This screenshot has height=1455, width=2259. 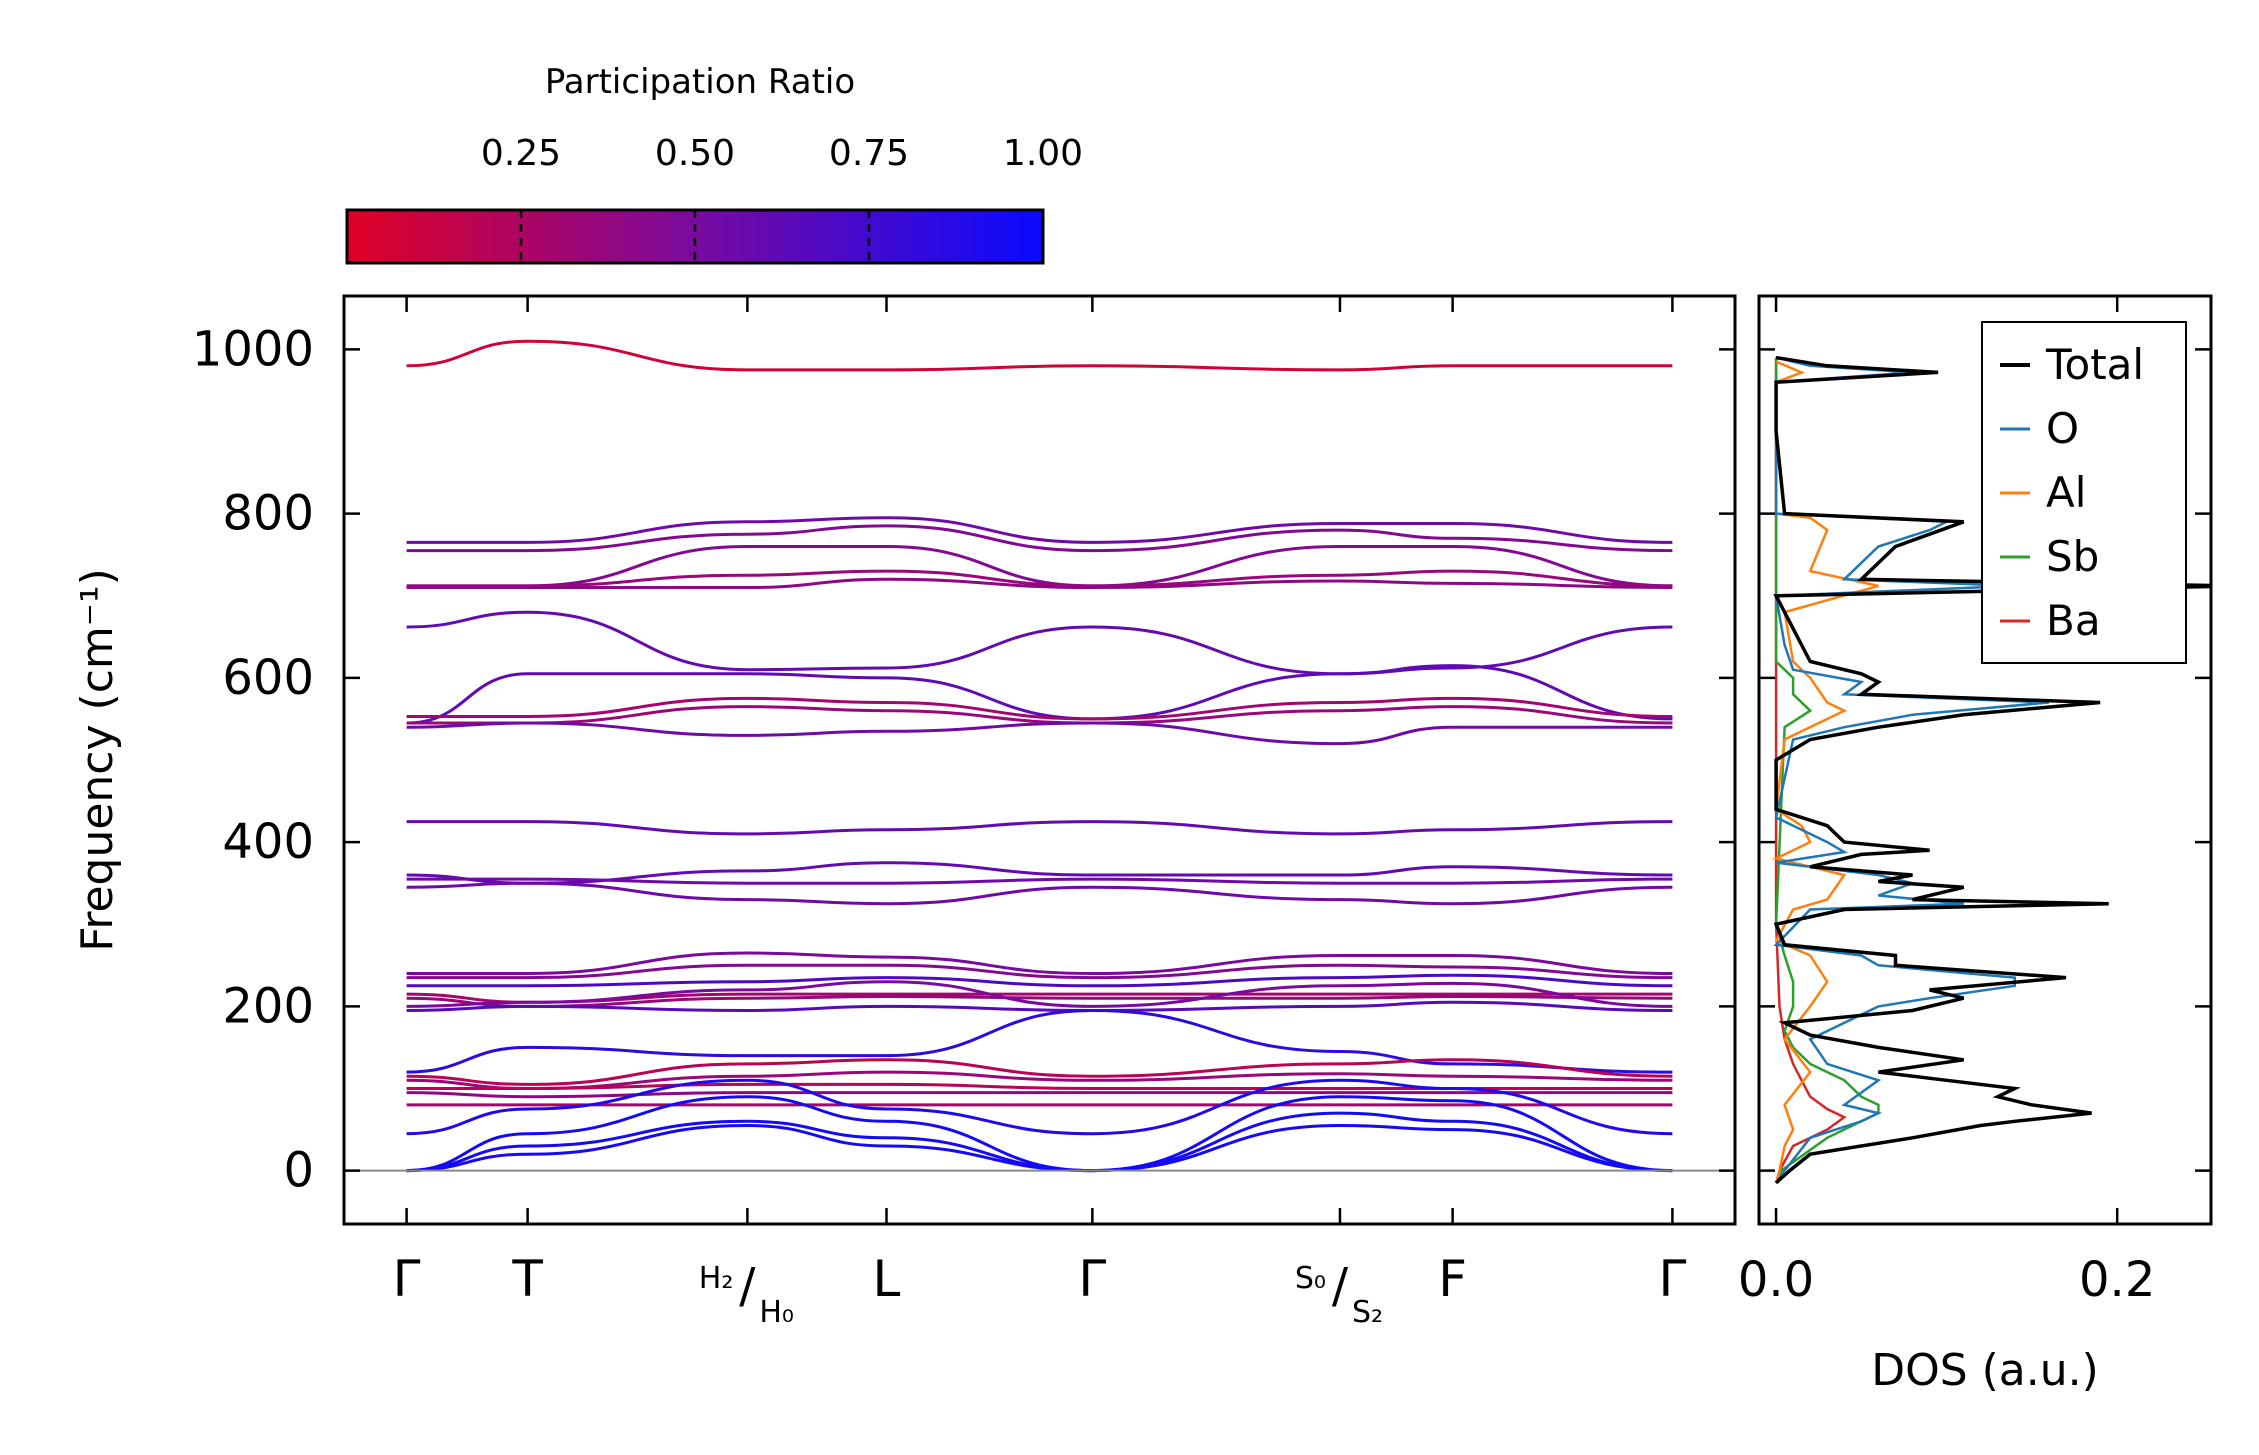 I want to click on band-y-axis-label: Frequency (cm⁻¹), so click(x=97, y=760).